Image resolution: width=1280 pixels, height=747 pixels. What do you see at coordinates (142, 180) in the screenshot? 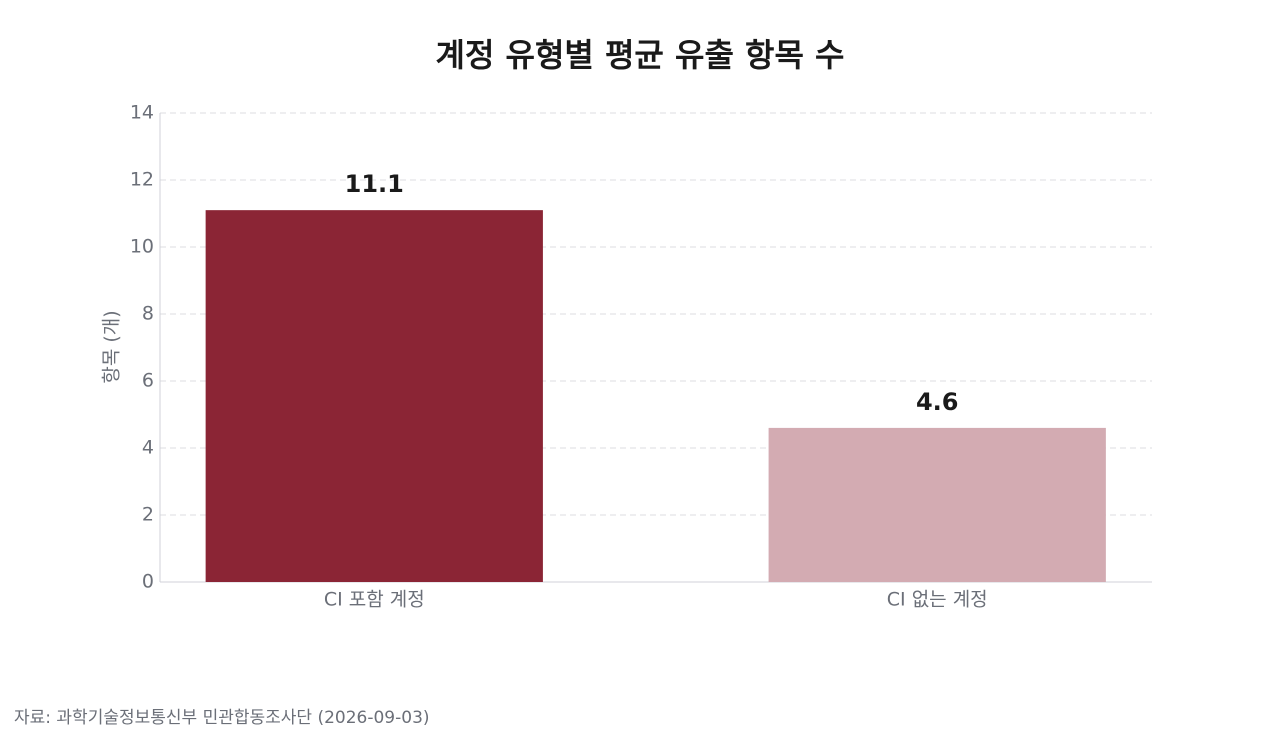
I see `y-tick-label: 12` at bounding box center [142, 180].